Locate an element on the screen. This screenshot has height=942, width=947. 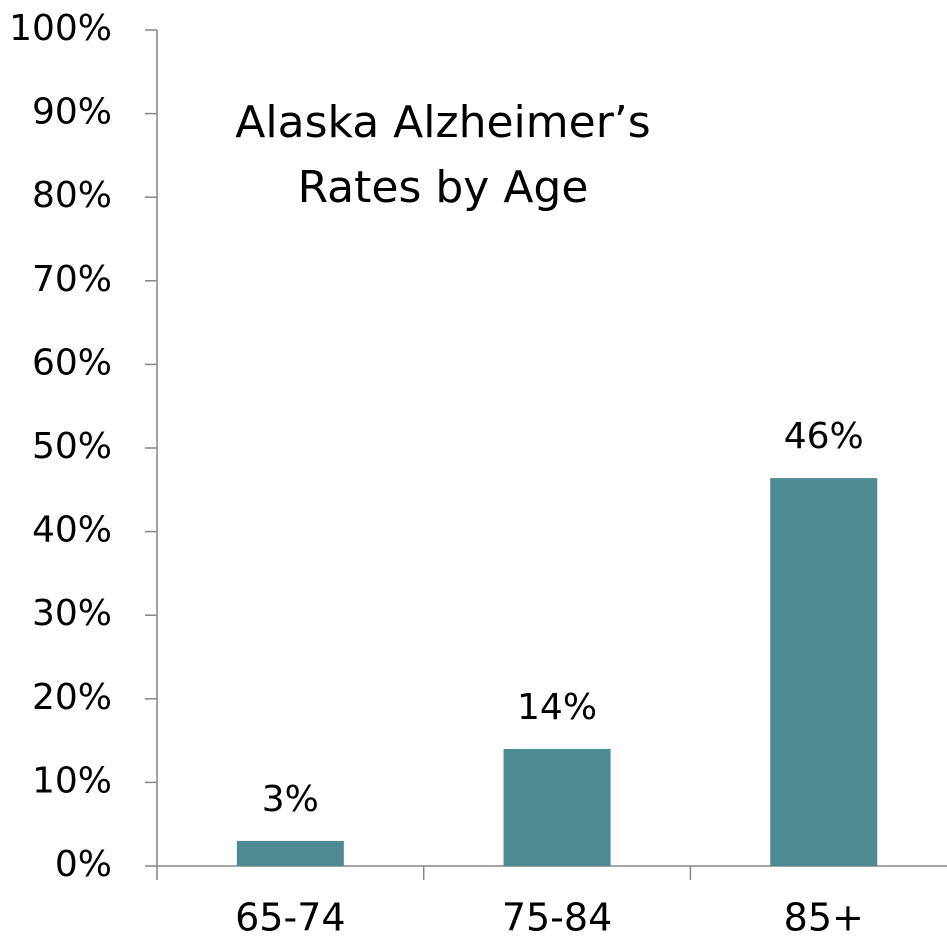
y-tick-label: 90% is located at coordinates (72, 112).